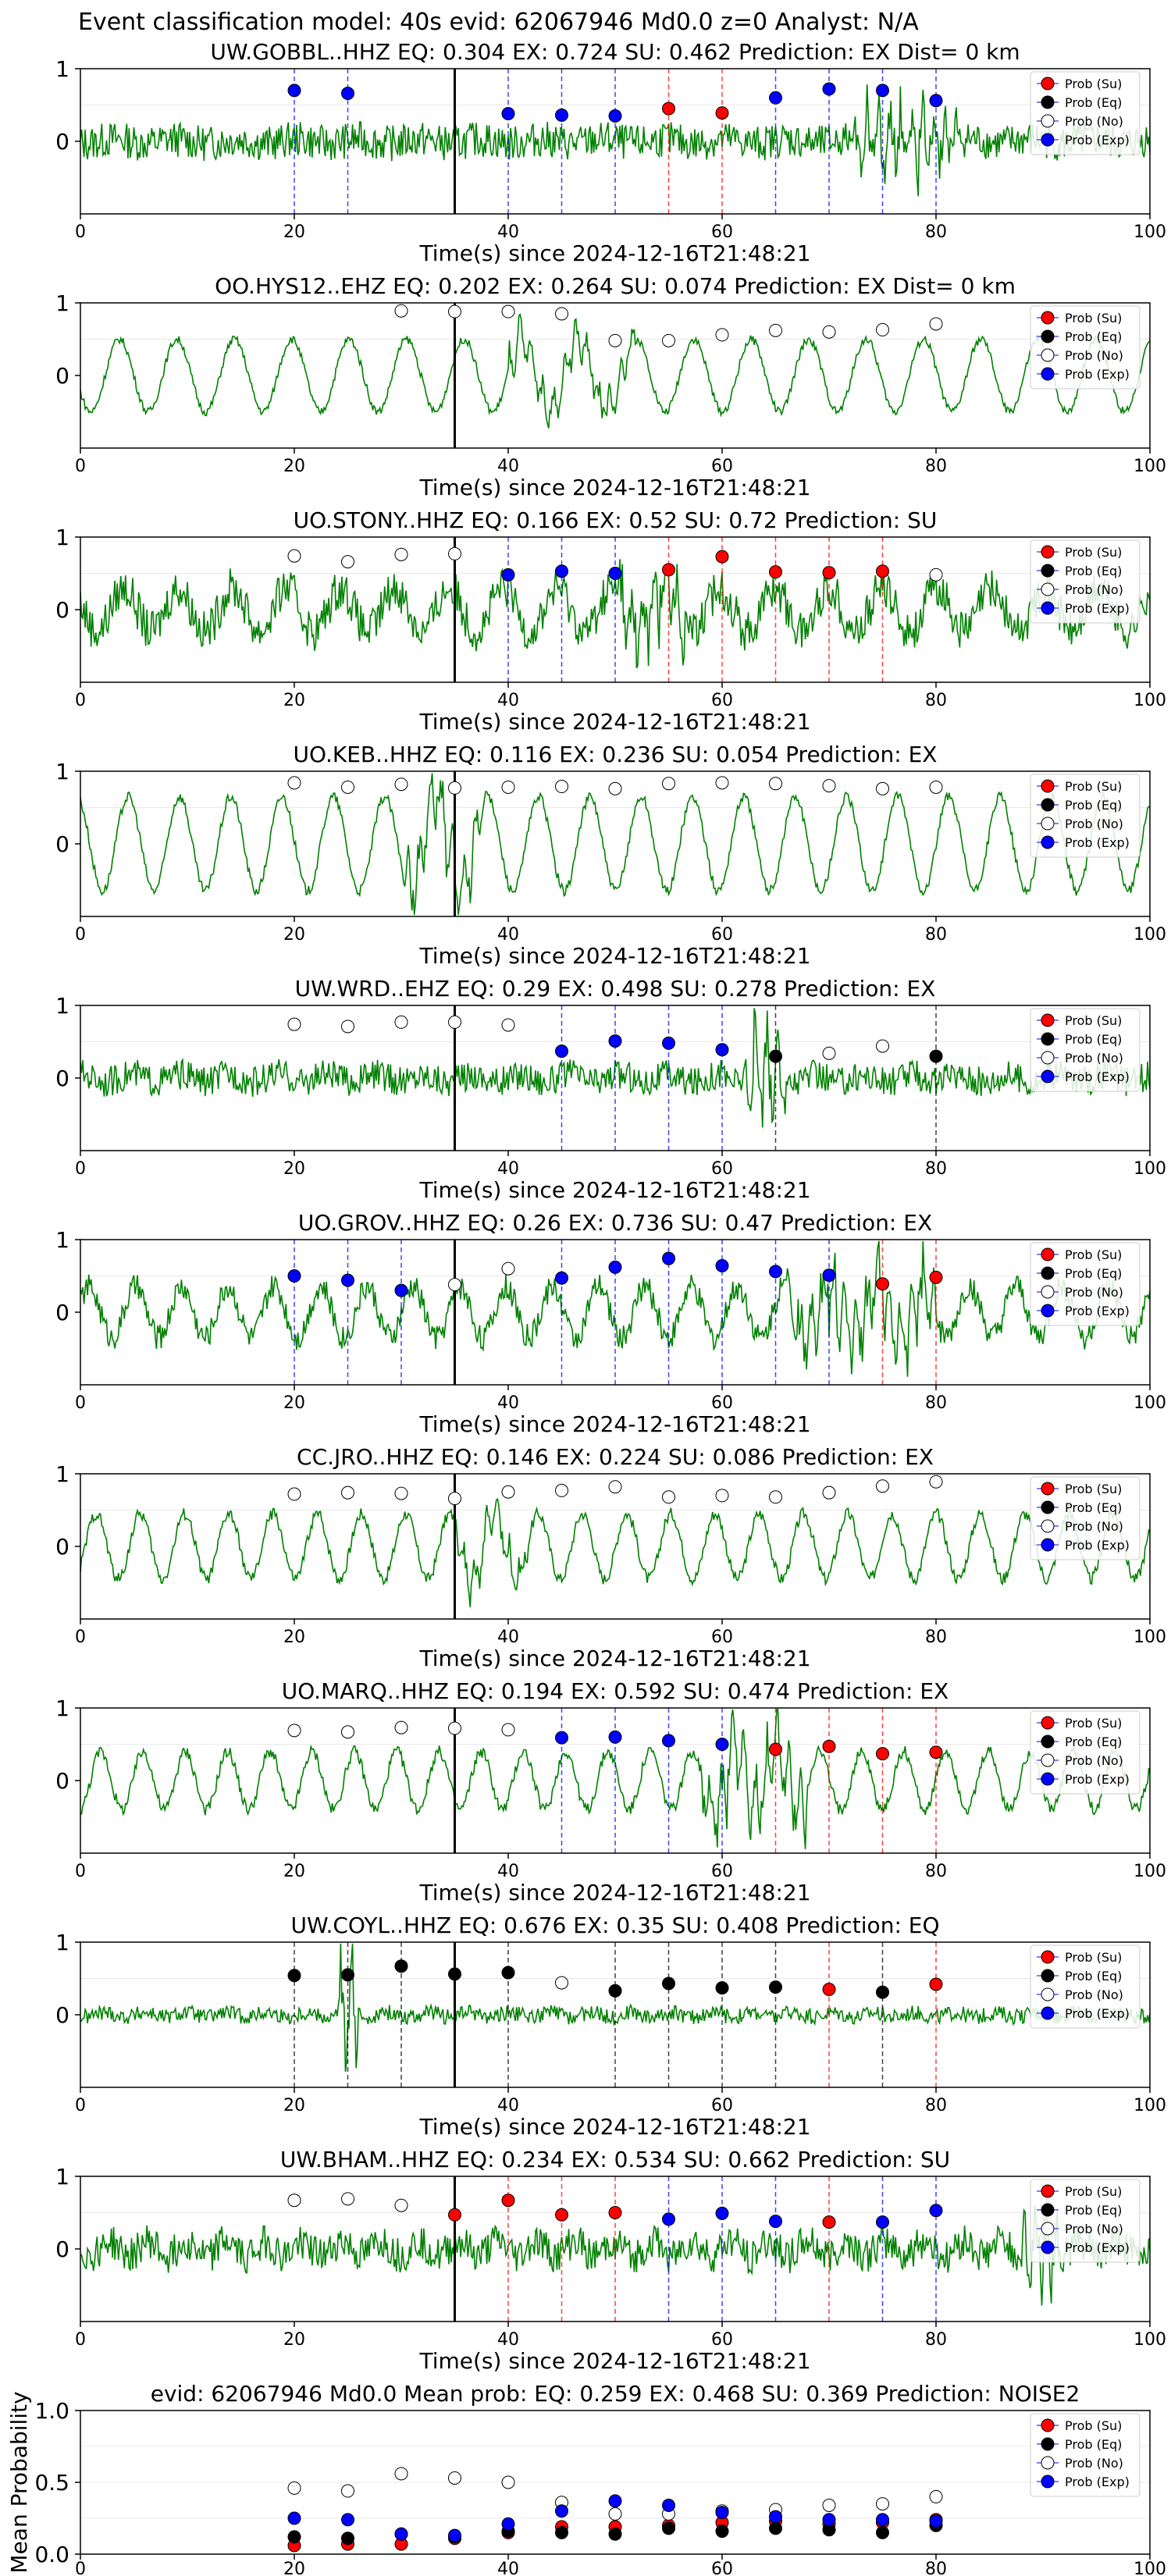 This screenshot has height=2576, width=1171. Describe the element at coordinates (561, 2511) in the screenshot. I see `mean-point-exp` at that location.